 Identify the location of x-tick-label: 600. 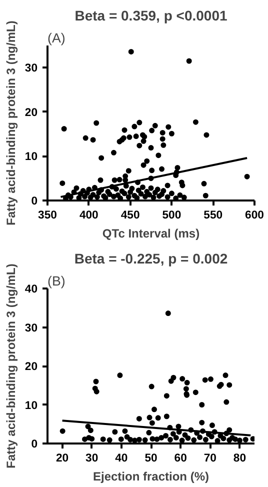
(254, 216).